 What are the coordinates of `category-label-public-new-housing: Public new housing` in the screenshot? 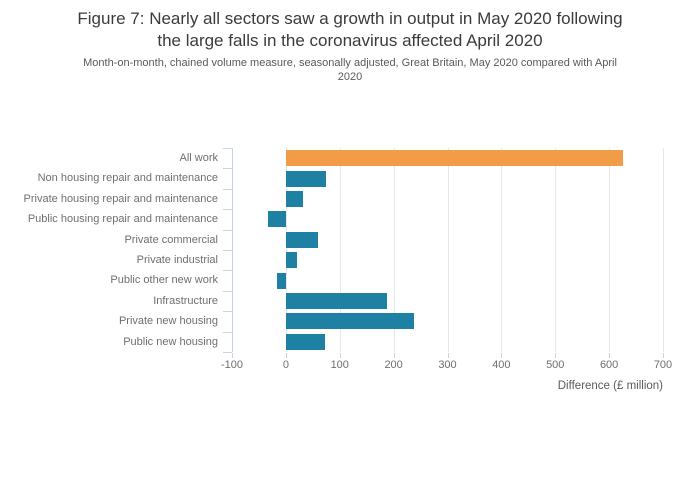 It's located at (170, 341).